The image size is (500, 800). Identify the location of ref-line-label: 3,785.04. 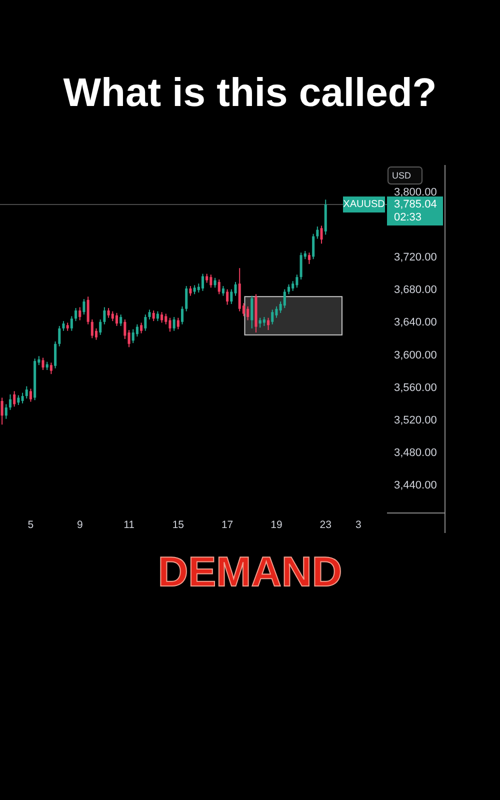
(415, 204).